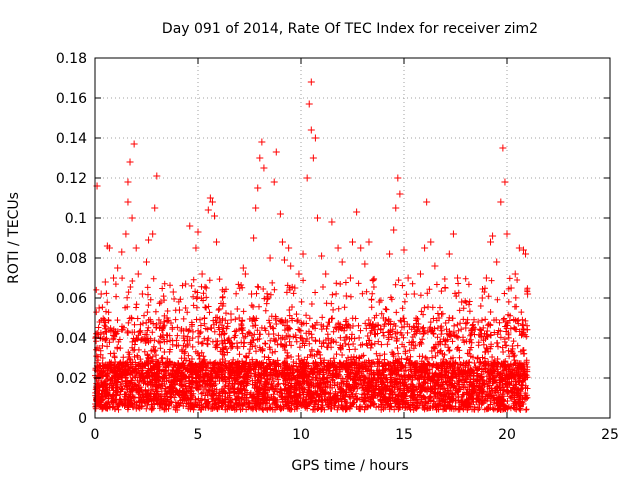  I want to click on y-axis-label: ROTI / TECUs, so click(14, 238).